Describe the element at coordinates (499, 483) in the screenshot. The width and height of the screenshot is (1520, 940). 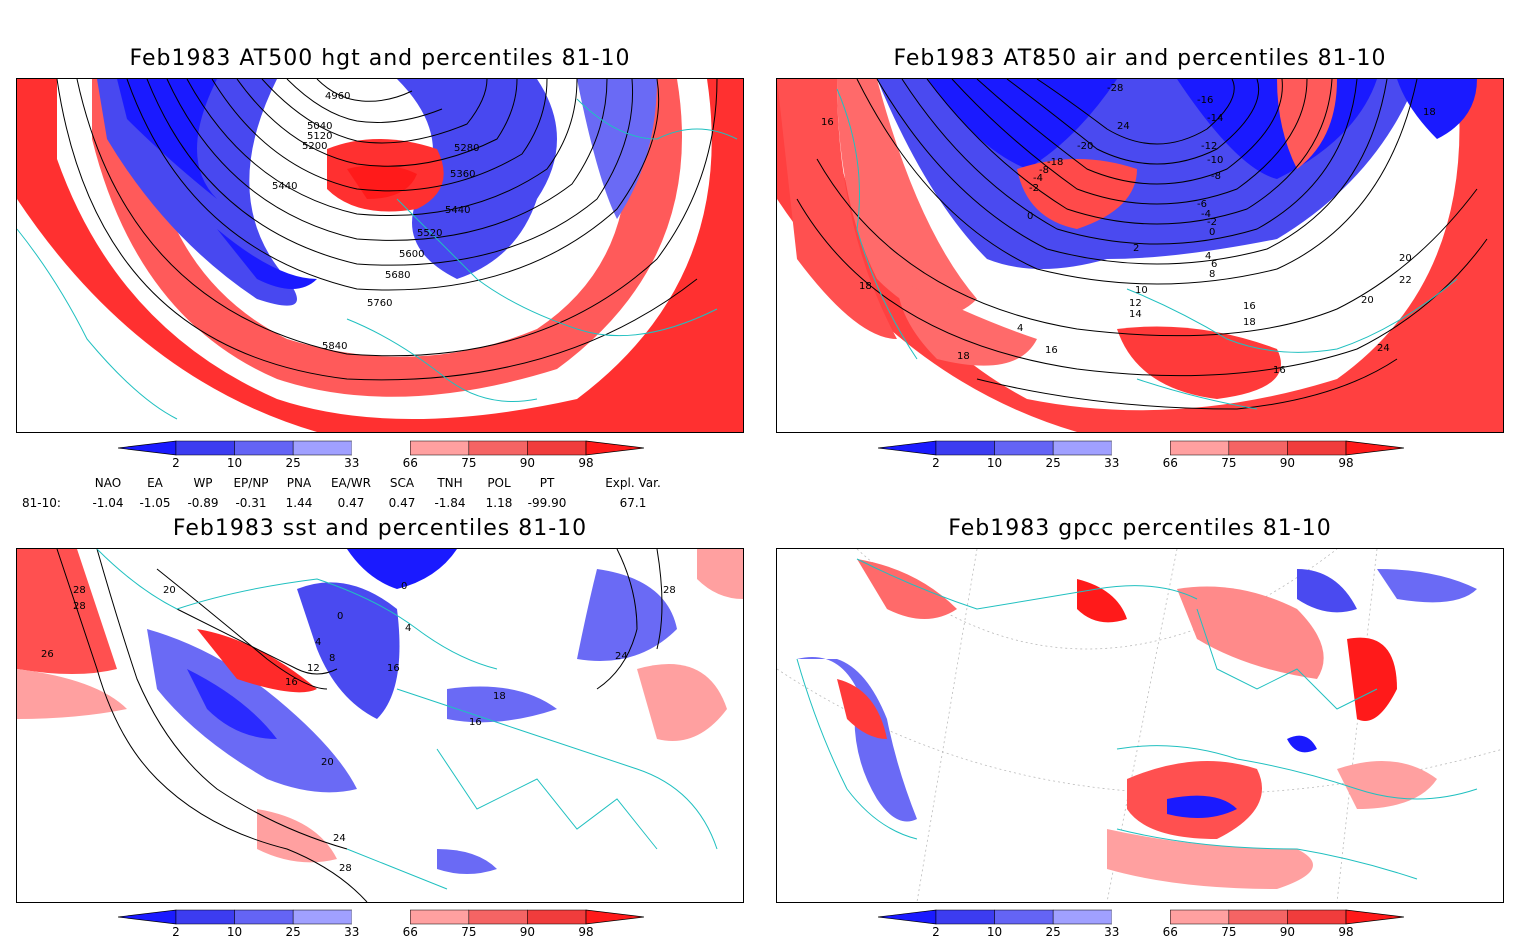
I see `teleconnection-header: POL` at that location.